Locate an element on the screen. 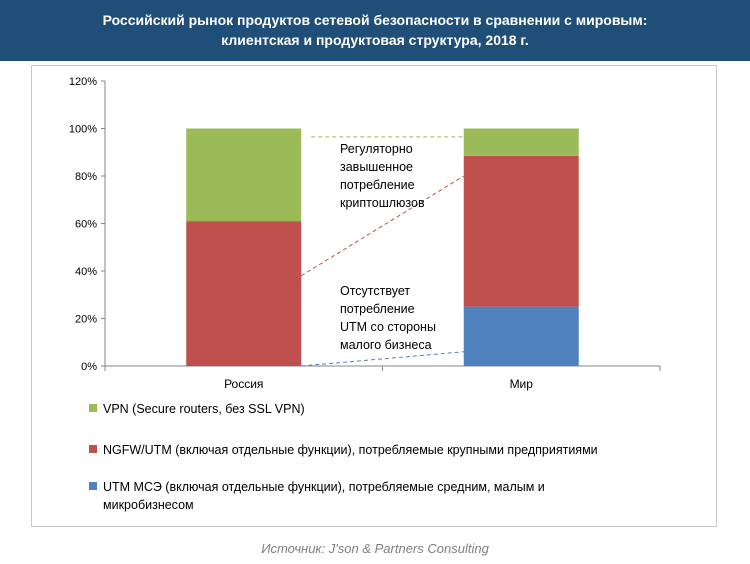  legend-label: микробизнесом is located at coordinates (148, 505).